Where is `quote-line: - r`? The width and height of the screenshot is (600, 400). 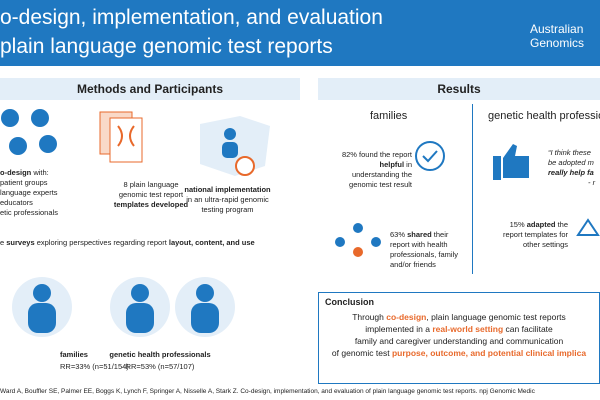
quote-line: - r is located at coordinates (592, 182).